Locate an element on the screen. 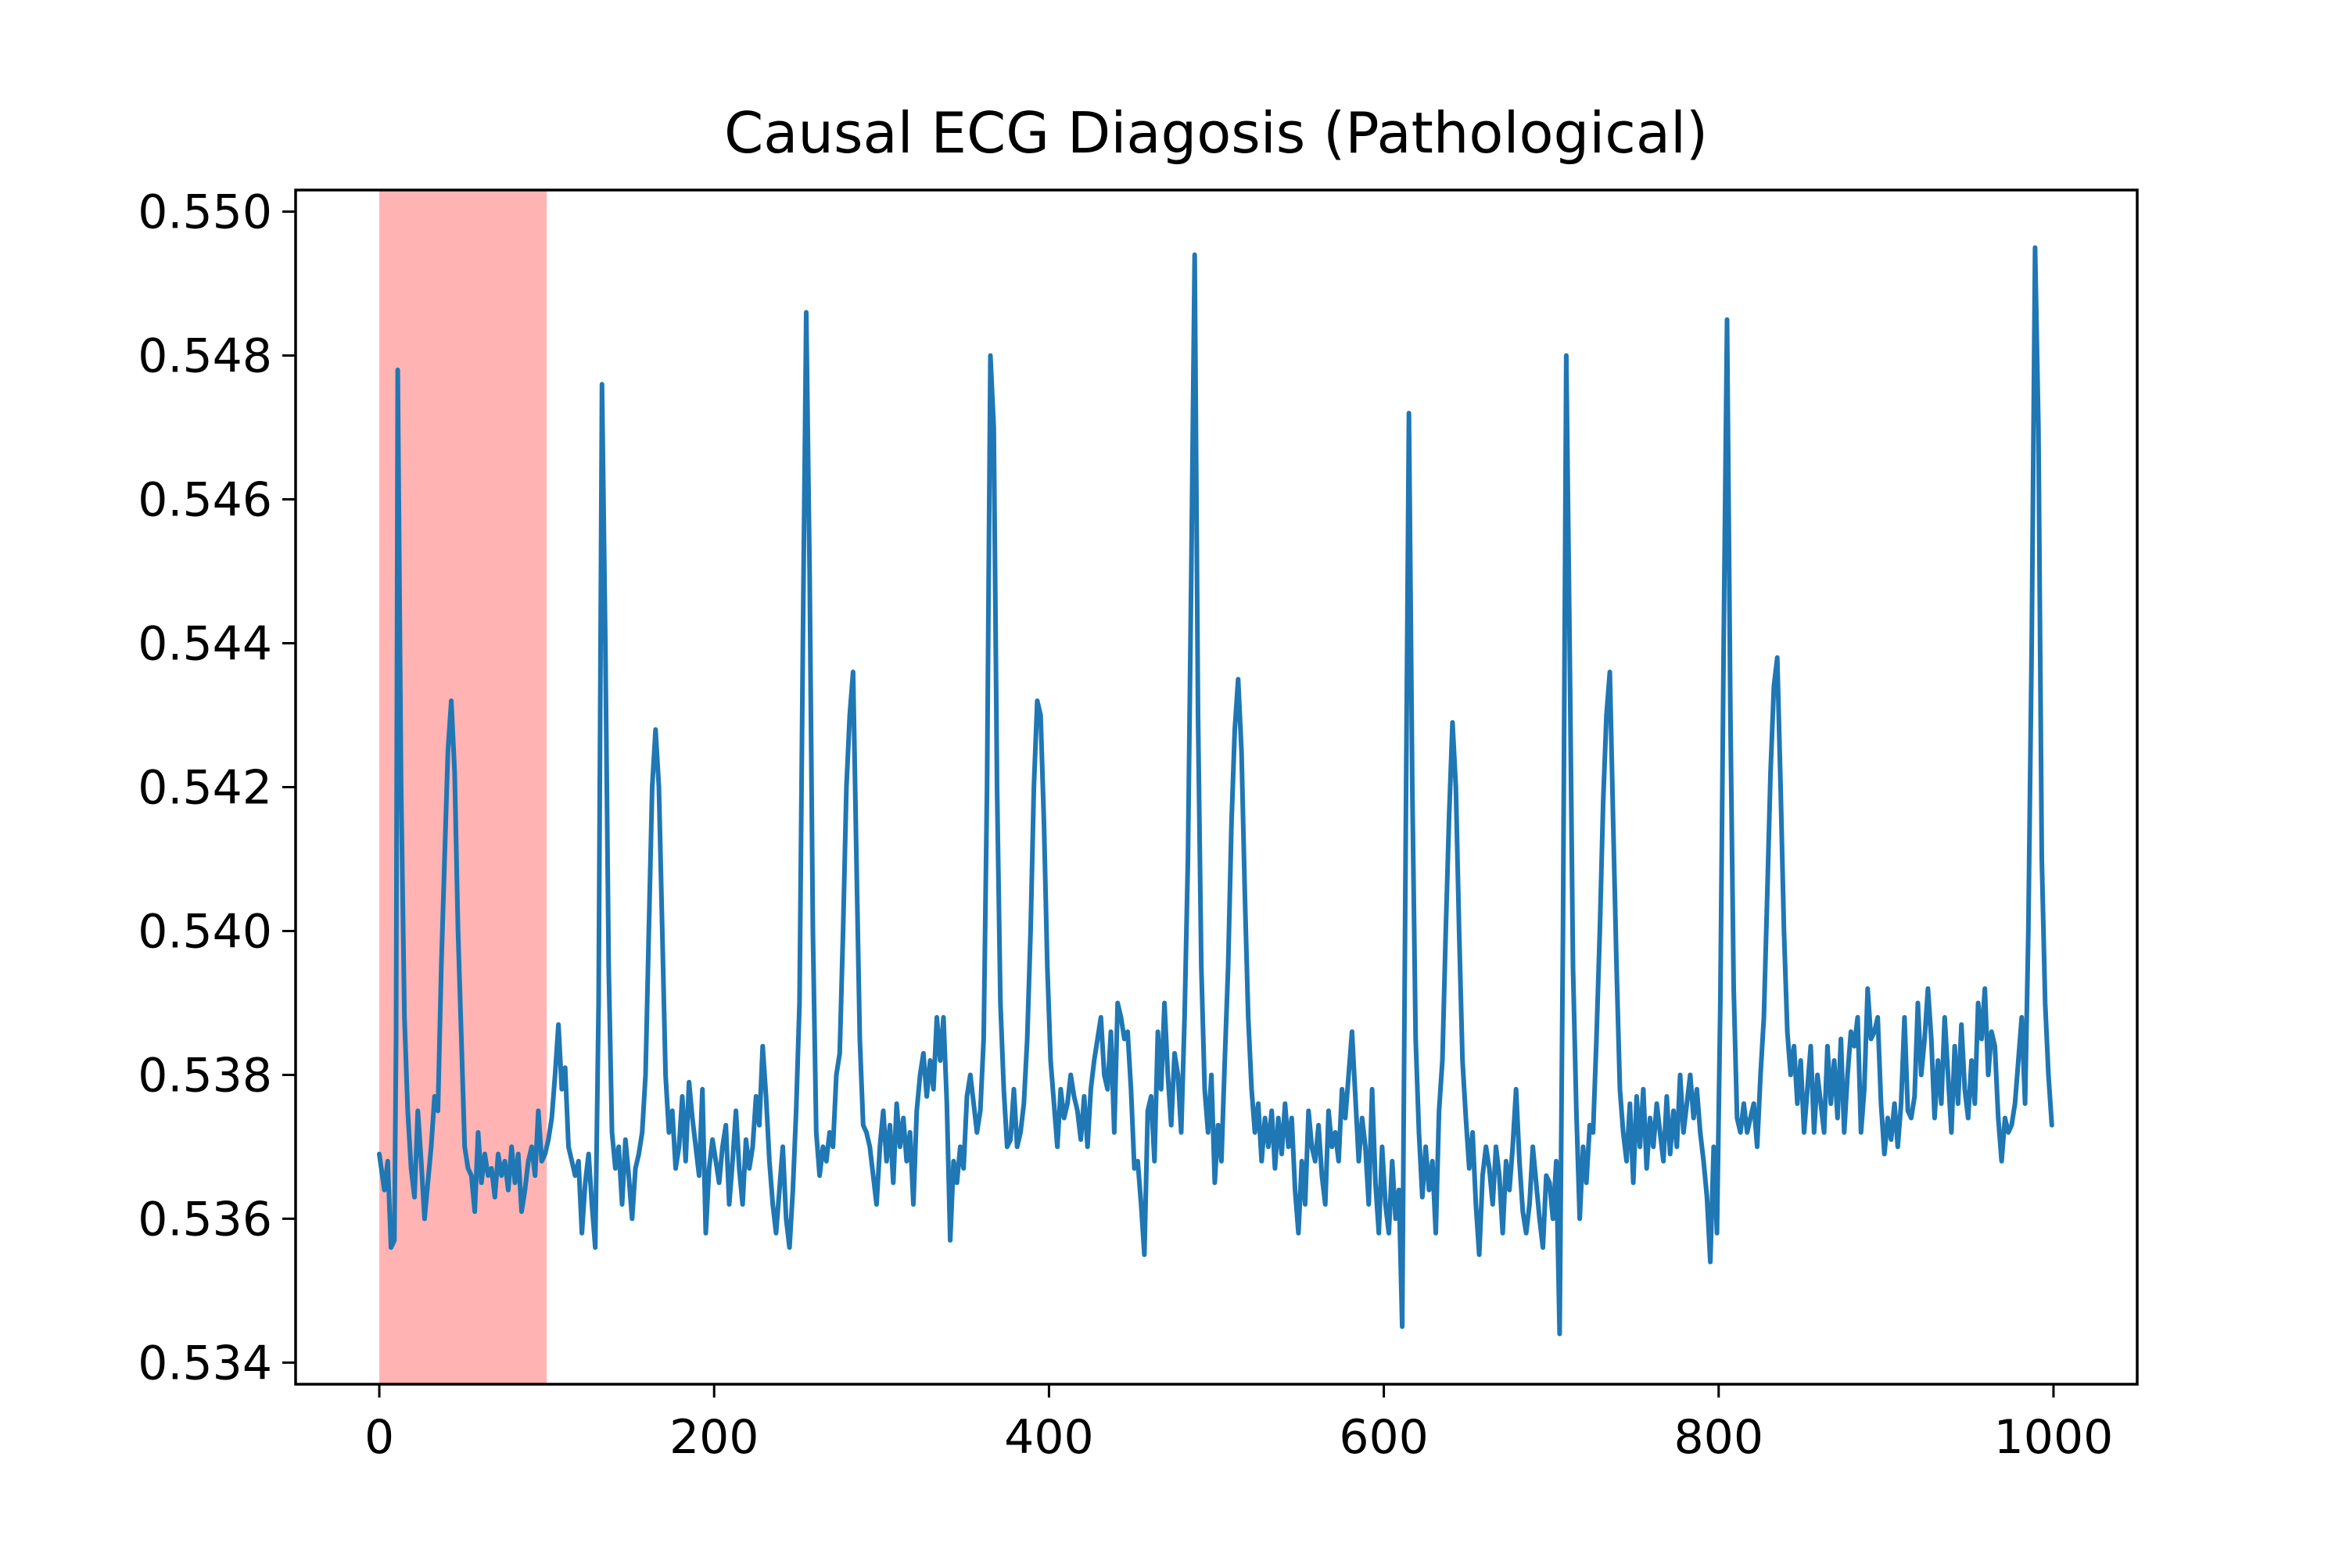 This screenshot has width=2346, height=1568. y-tick-label: 0.538 is located at coordinates (205, 1075).